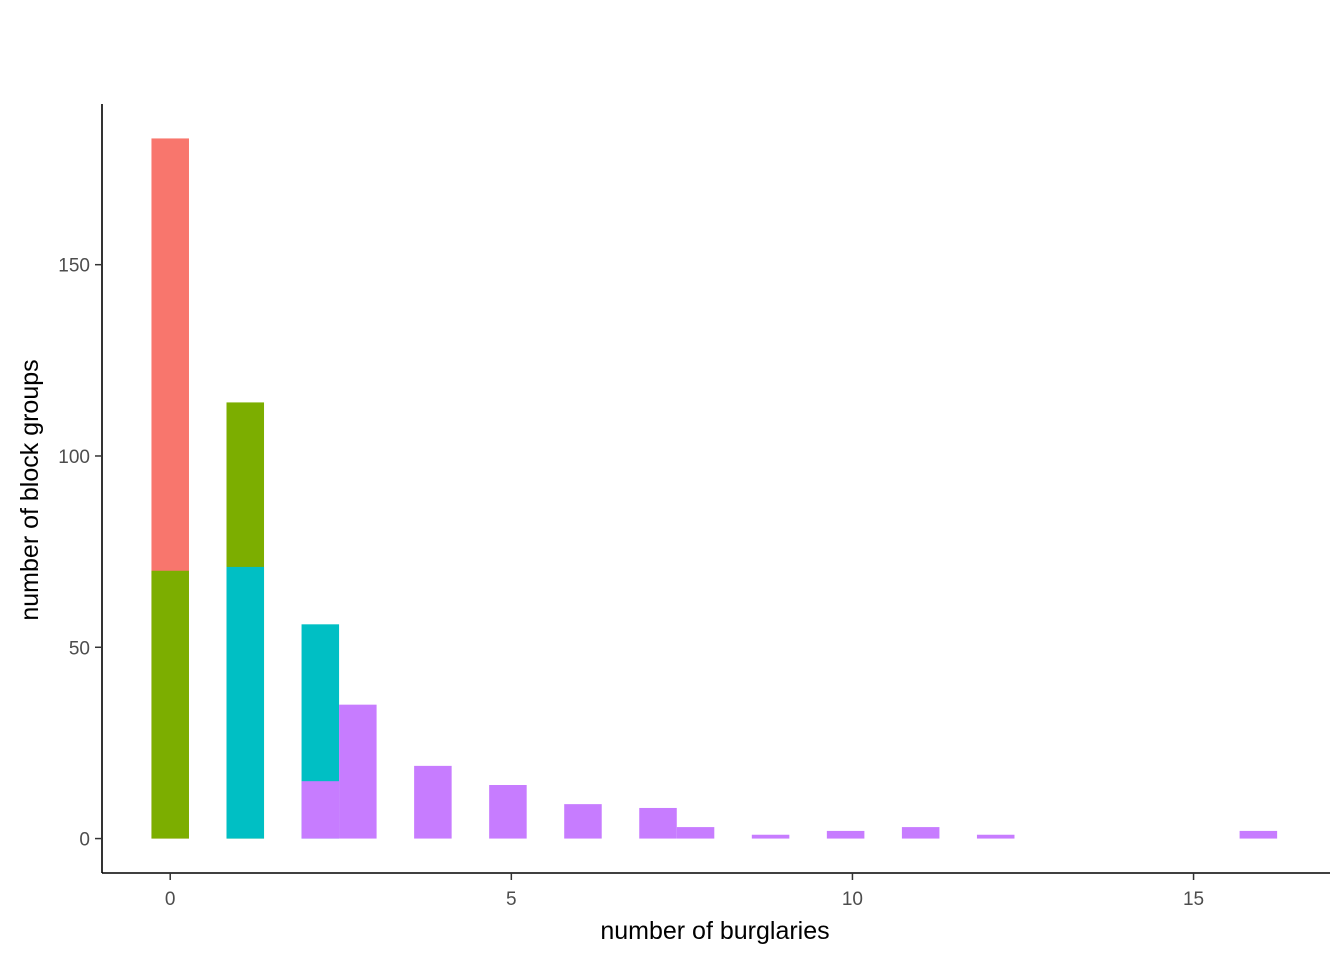 This screenshot has height=960, width=1344. What do you see at coordinates (684, 891) in the screenshot?
I see `x-axis-ticks: 0 5 10 15` at bounding box center [684, 891].